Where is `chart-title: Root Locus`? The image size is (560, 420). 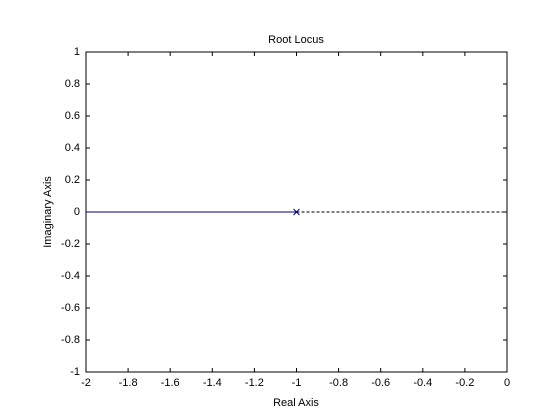 chart-title: Root Locus is located at coordinates (296, 40).